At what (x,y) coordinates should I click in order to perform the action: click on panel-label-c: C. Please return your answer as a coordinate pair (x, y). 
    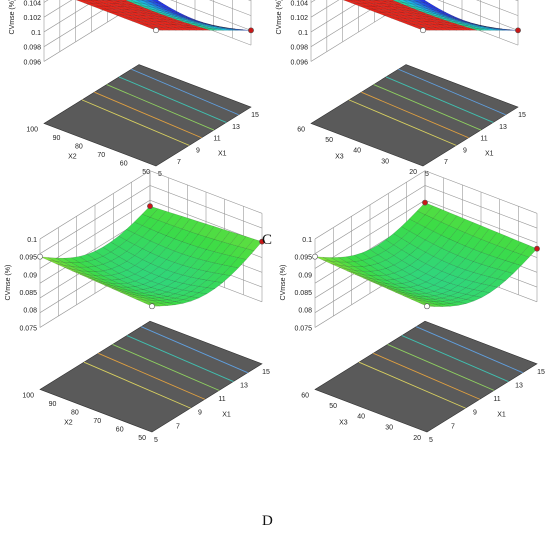
    Looking at the image, I should click on (267, 240).